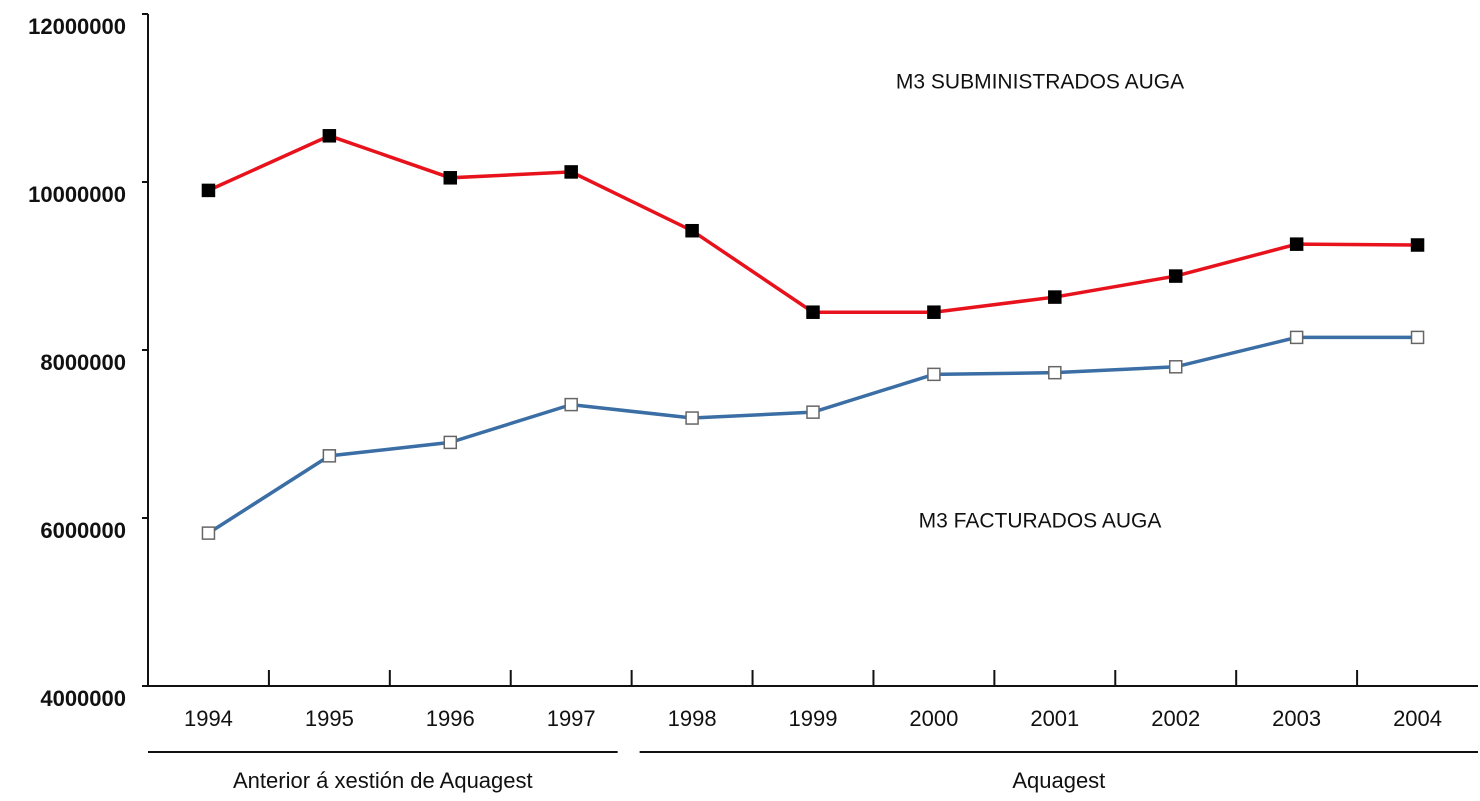  Describe the element at coordinates (1058, 780) in the screenshot. I see `group-label: Aquagest` at that location.